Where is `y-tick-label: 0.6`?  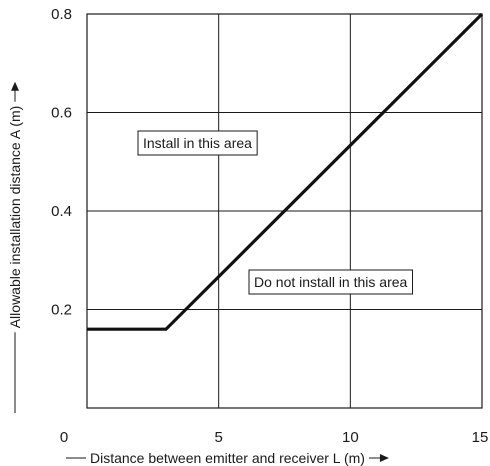 y-tick-label: 0.6 is located at coordinates (61, 113).